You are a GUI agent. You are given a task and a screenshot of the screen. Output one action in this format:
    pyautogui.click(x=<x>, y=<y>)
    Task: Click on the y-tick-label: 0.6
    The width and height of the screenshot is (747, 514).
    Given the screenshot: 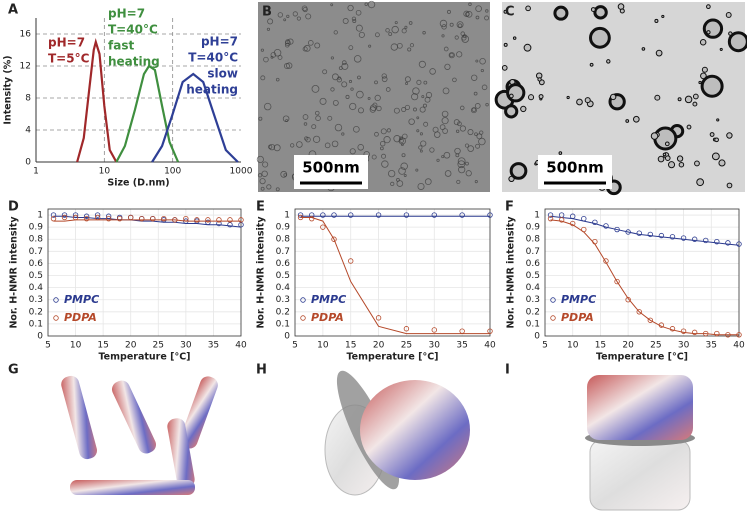 What is the action you would take?
    pyautogui.click(x=36, y=264)
    